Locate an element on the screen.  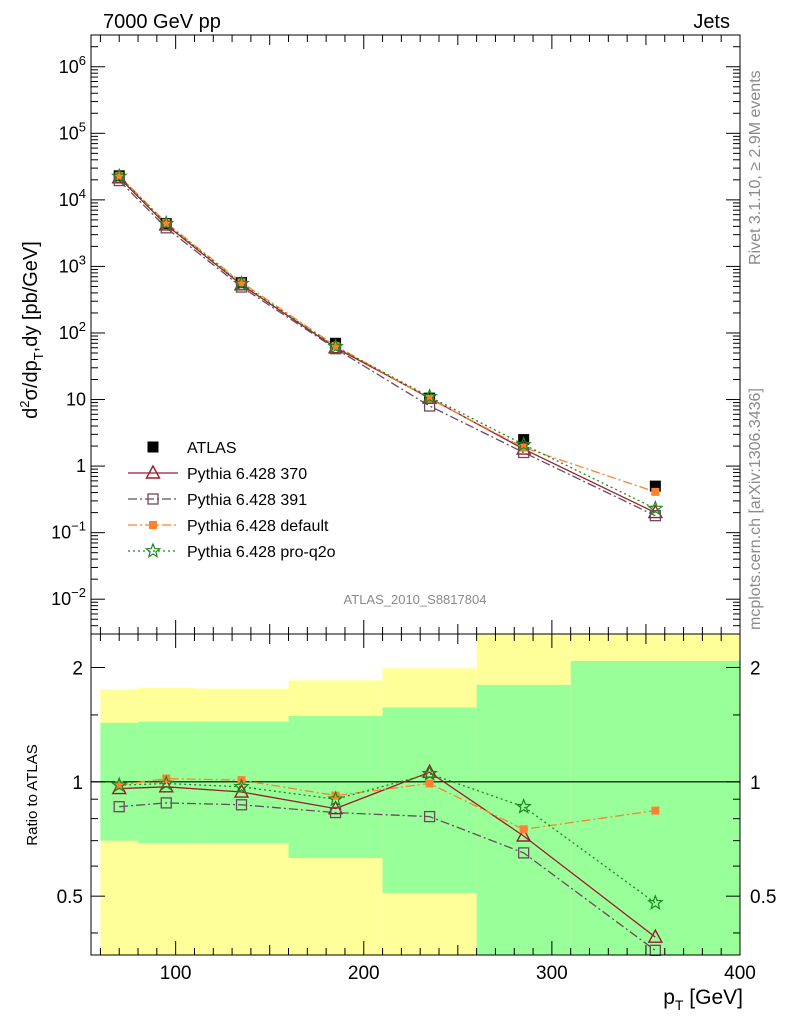
x-tick-label: 300 is located at coordinates (552, 973).